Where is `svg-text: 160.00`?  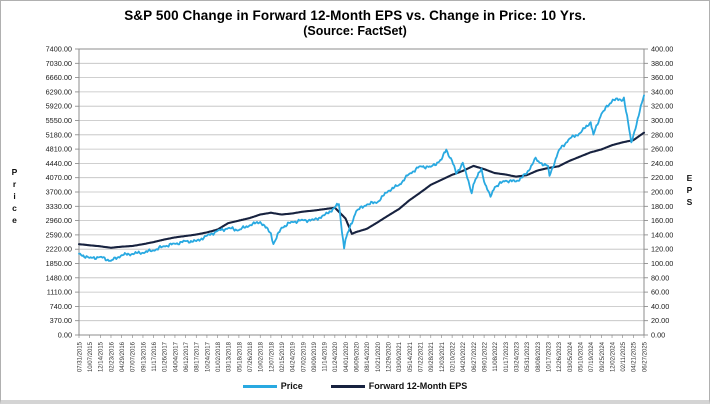
svg-text: 160.00 is located at coordinates (662, 220).